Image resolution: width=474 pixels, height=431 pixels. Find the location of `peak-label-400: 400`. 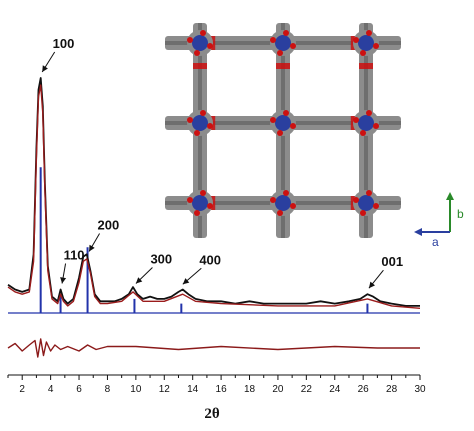

peak-label-400: 400 is located at coordinates (210, 259).